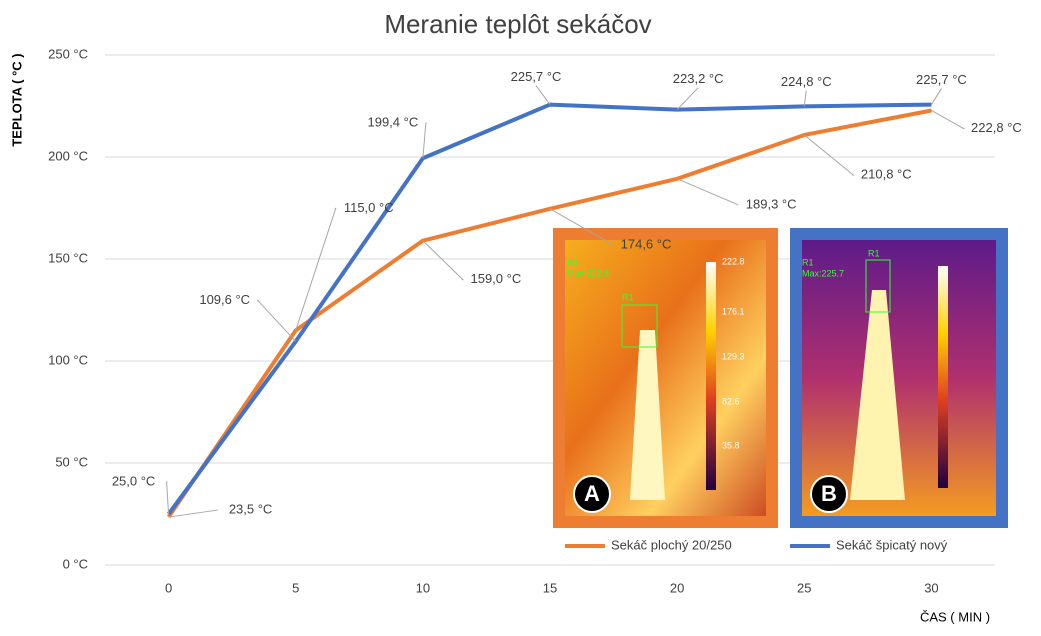 Image resolution: width=1041 pixels, height=636 pixels. What do you see at coordinates (168, 587) in the screenshot?
I see `x-tick-label: 0` at bounding box center [168, 587].